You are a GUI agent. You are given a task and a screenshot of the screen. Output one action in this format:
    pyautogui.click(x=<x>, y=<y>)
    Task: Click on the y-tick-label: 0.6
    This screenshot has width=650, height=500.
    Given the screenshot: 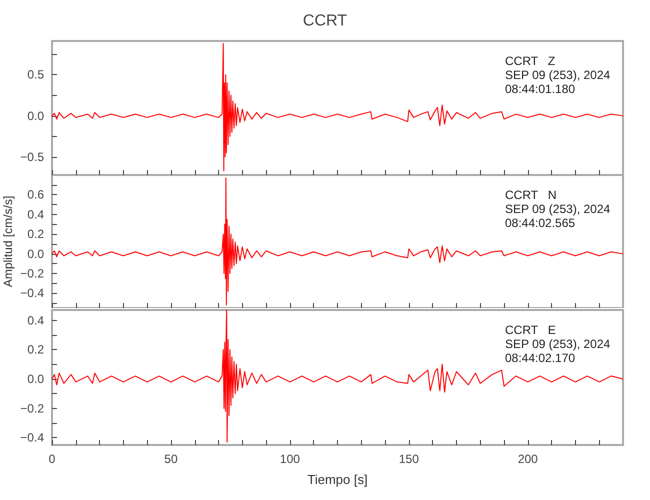 What is the action you would take?
    pyautogui.click(x=35, y=195)
    